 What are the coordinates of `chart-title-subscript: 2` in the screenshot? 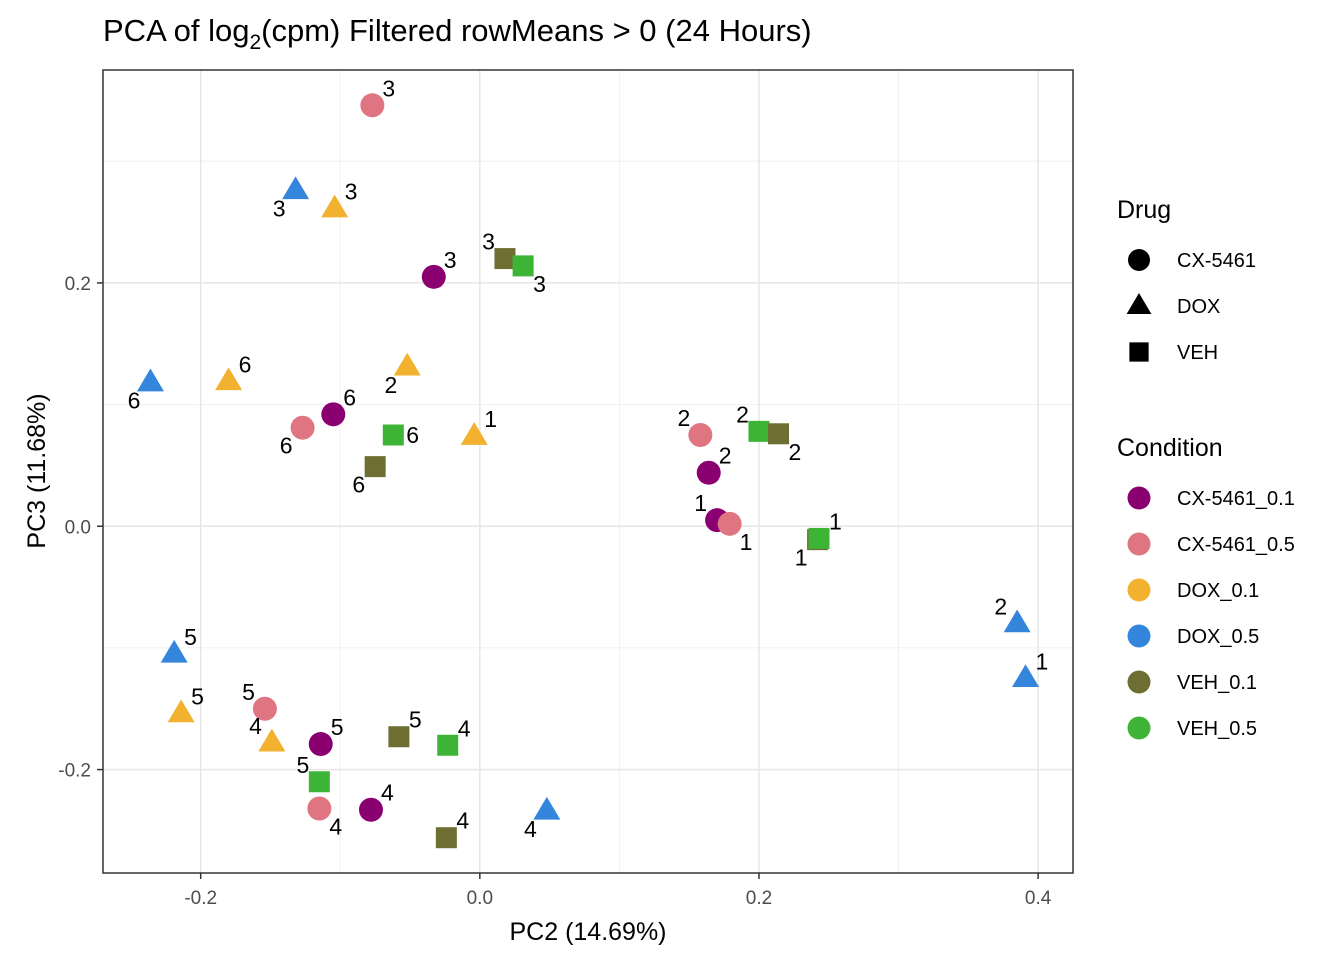 It's located at (255, 42).